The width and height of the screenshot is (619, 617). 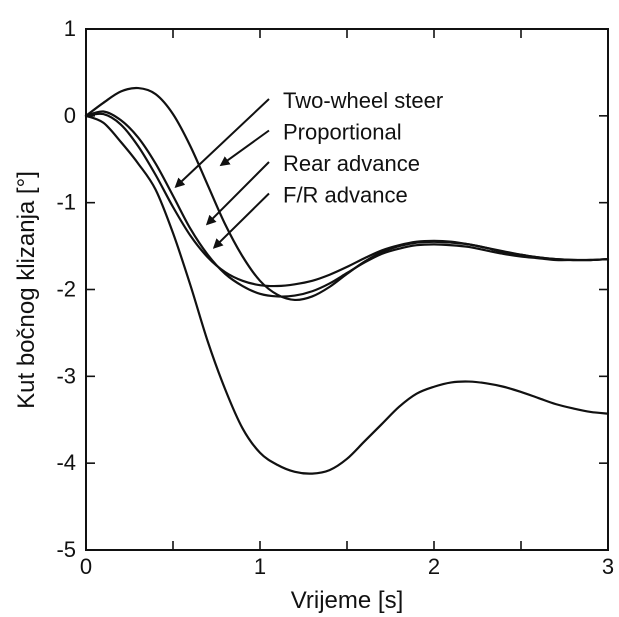 What do you see at coordinates (66, 549) in the screenshot?
I see `y-tick-label: -5` at bounding box center [66, 549].